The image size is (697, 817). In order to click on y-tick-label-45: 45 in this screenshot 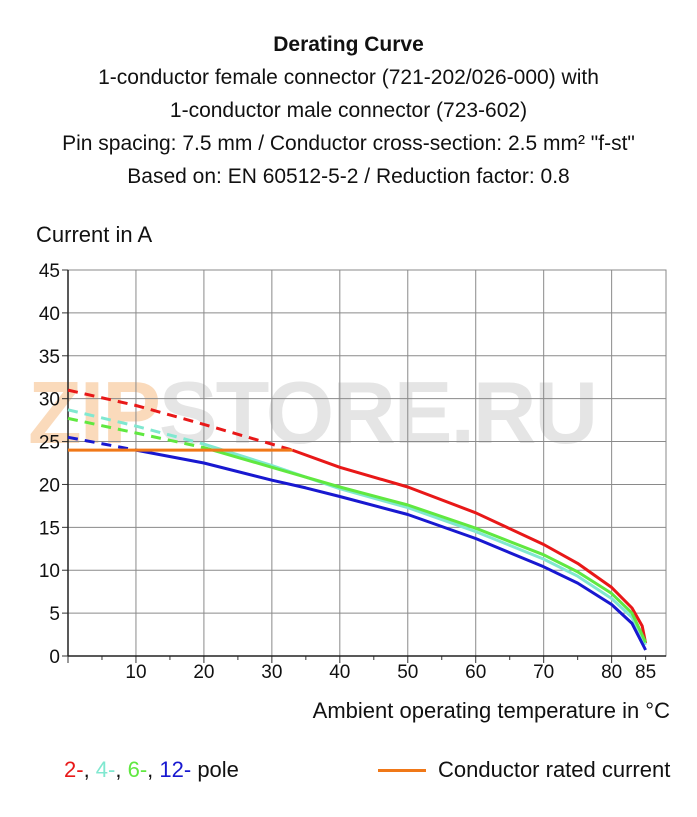, I will do `click(49, 271)`.